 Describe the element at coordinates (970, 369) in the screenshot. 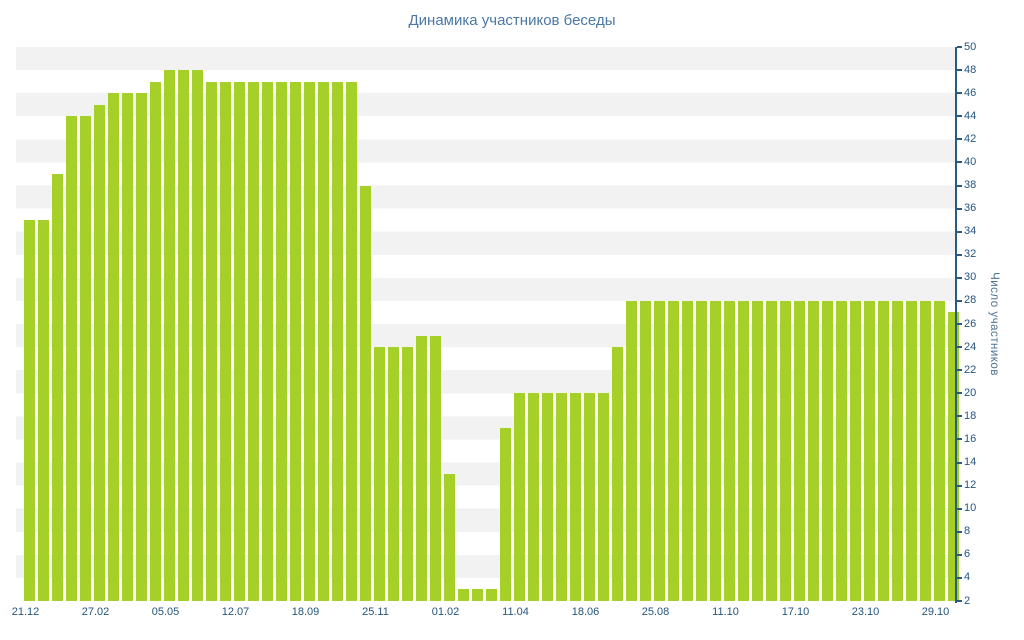

I see `y-tick-label: 22` at that location.